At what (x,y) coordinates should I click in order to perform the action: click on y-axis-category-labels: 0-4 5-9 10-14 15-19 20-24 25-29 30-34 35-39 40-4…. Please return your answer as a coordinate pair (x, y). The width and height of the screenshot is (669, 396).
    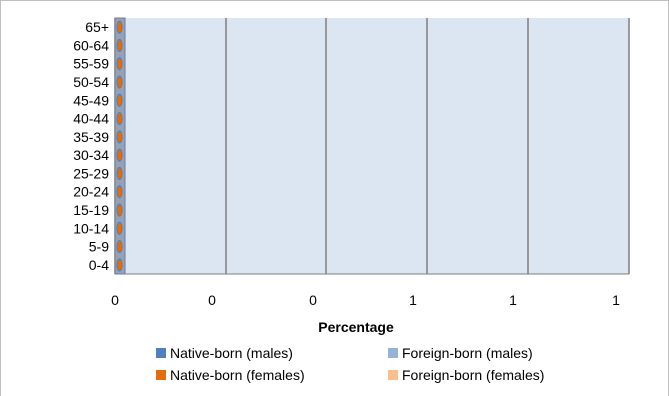
    Looking at the image, I should click on (91, 146).